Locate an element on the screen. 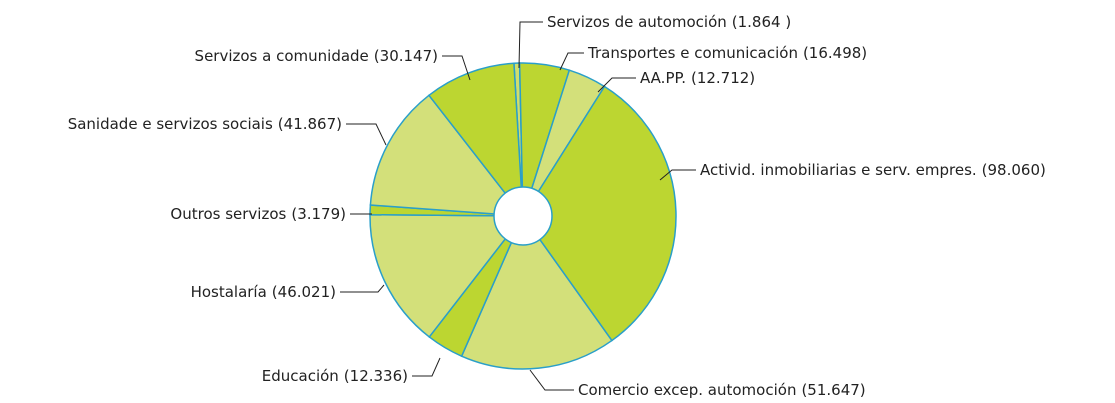 The height and width of the screenshot is (403, 1115). slice-label: Hostalaría (46.021) is located at coordinates (263, 292).